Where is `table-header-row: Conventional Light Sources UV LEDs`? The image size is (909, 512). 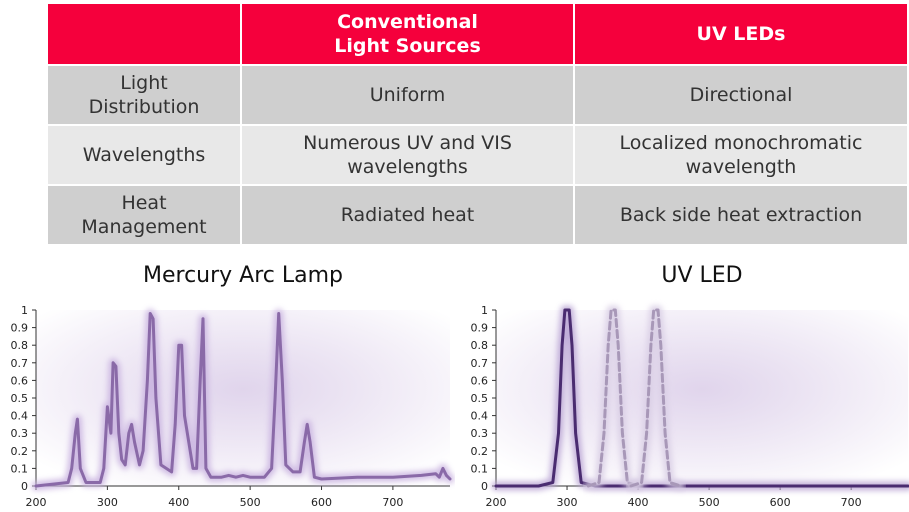
table-header-row: Conventional Light Sources UV LEDs is located at coordinates (477, 34).